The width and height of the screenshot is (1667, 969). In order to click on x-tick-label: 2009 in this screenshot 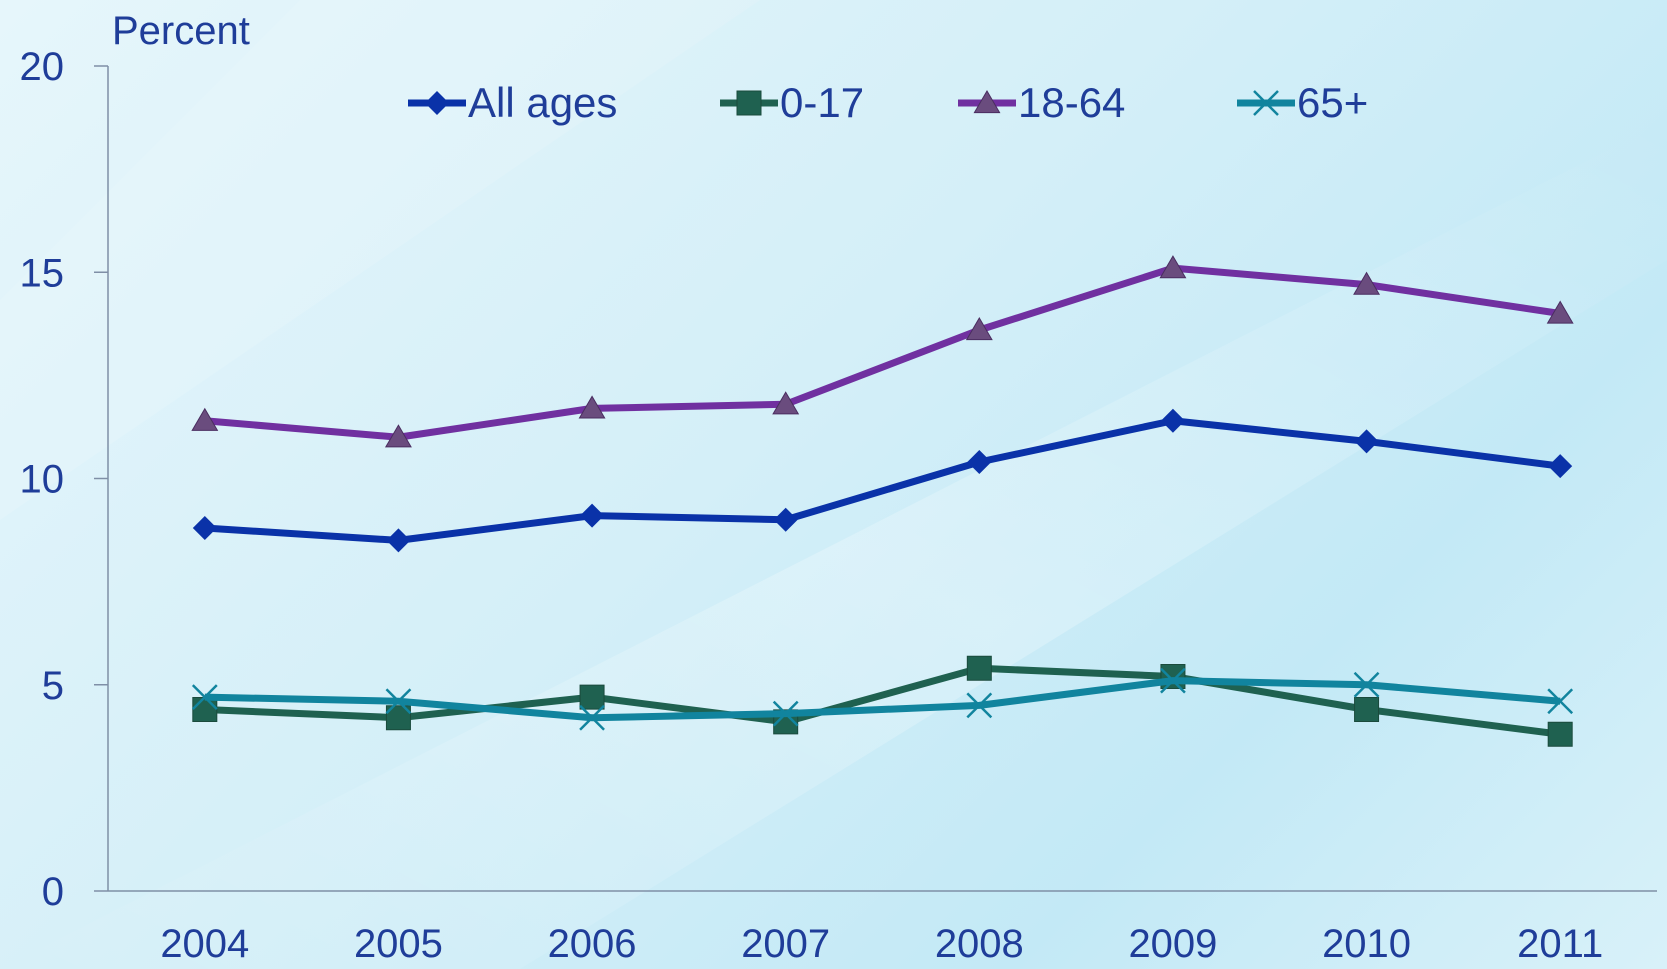, I will do `click(1172, 944)`.